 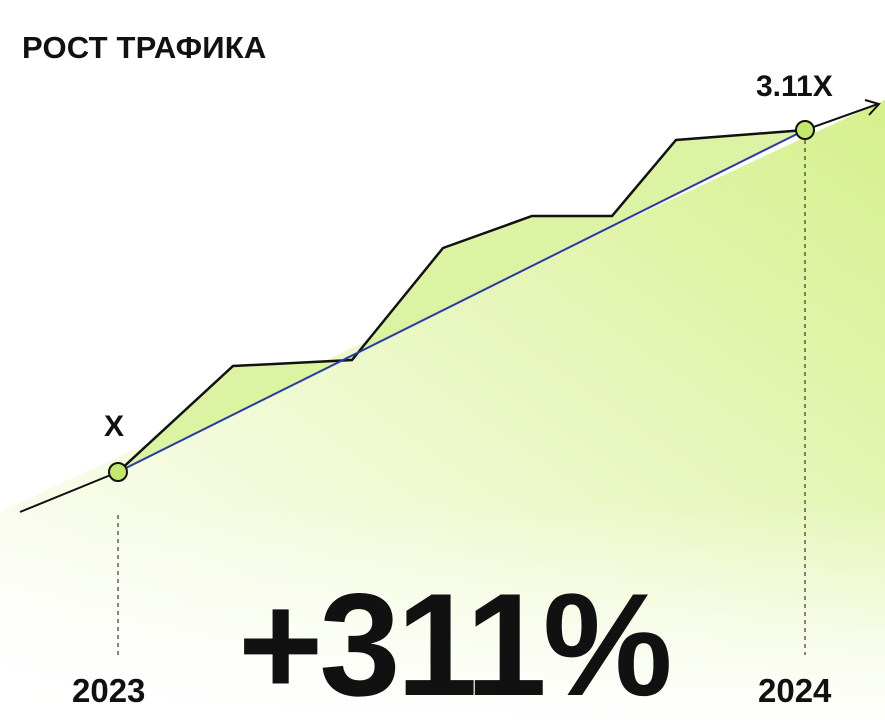 I want to click on chart-title: РОСТ ТРАФИКА, so click(x=144, y=47).